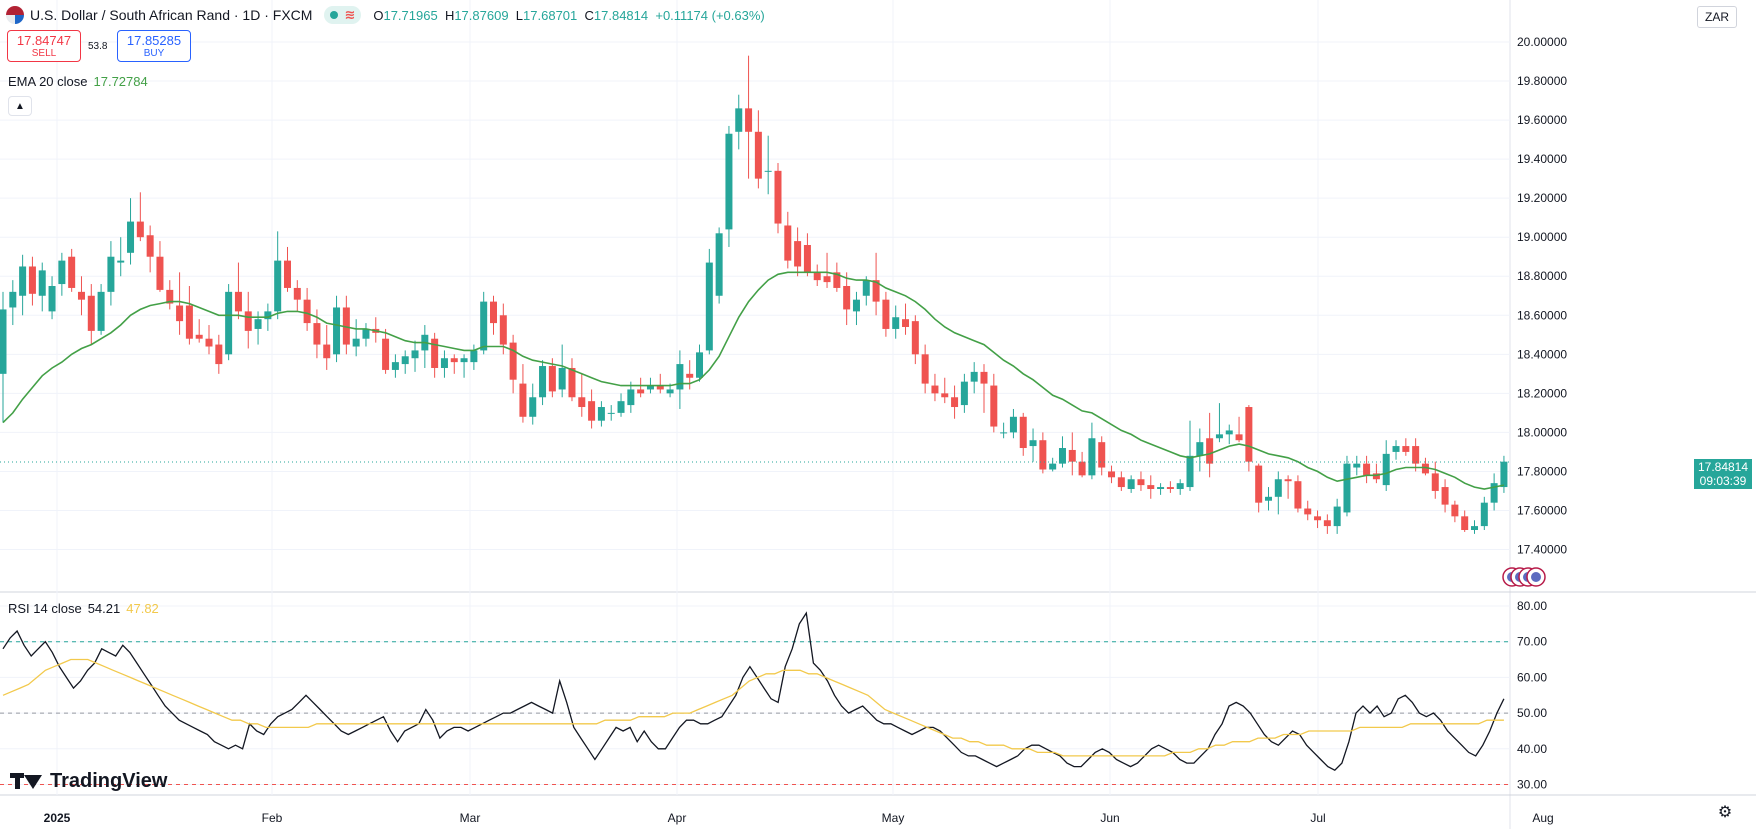 The image size is (1756, 829). What do you see at coordinates (753, 707) in the screenshot?
I see `rsi-ma-line` at bounding box center [753, 707].